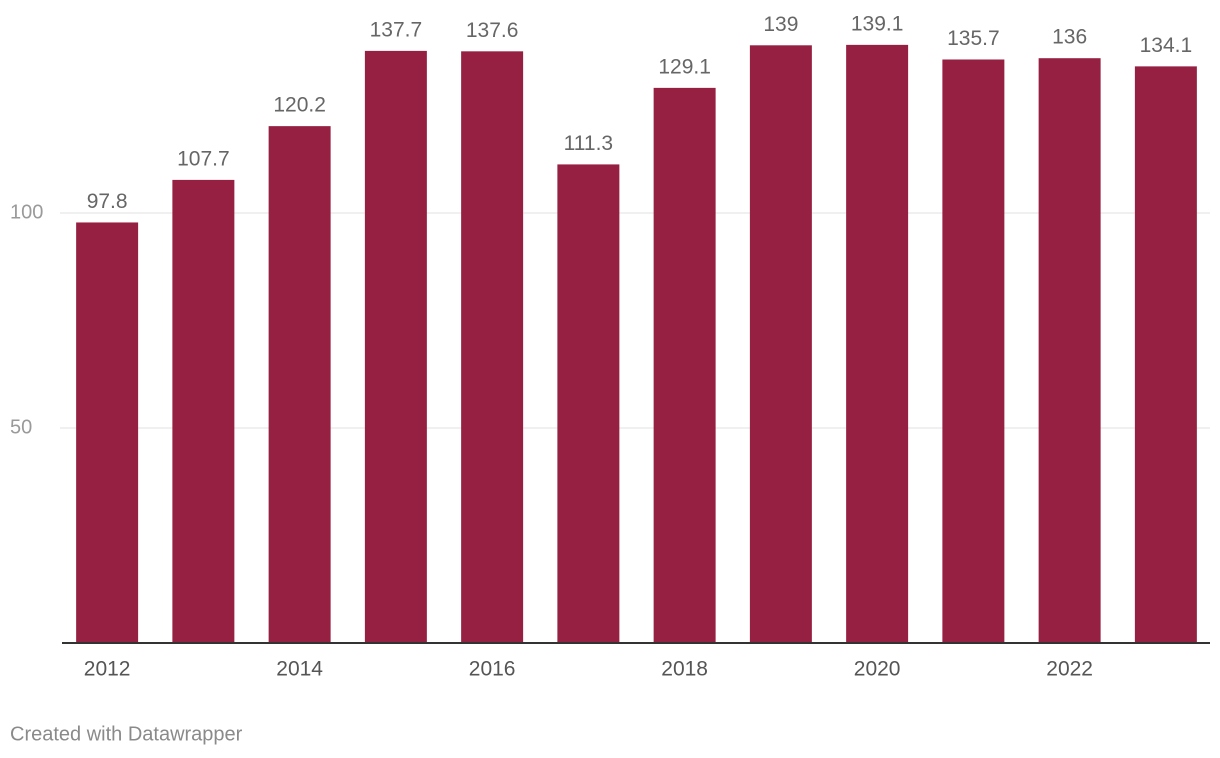 The width and height of the screenshot is (1220, 758). What do you see at coordinates (877, 669) in the screenshot?
I see `x-tick-label: 2020` at bounding box center [877, 669].